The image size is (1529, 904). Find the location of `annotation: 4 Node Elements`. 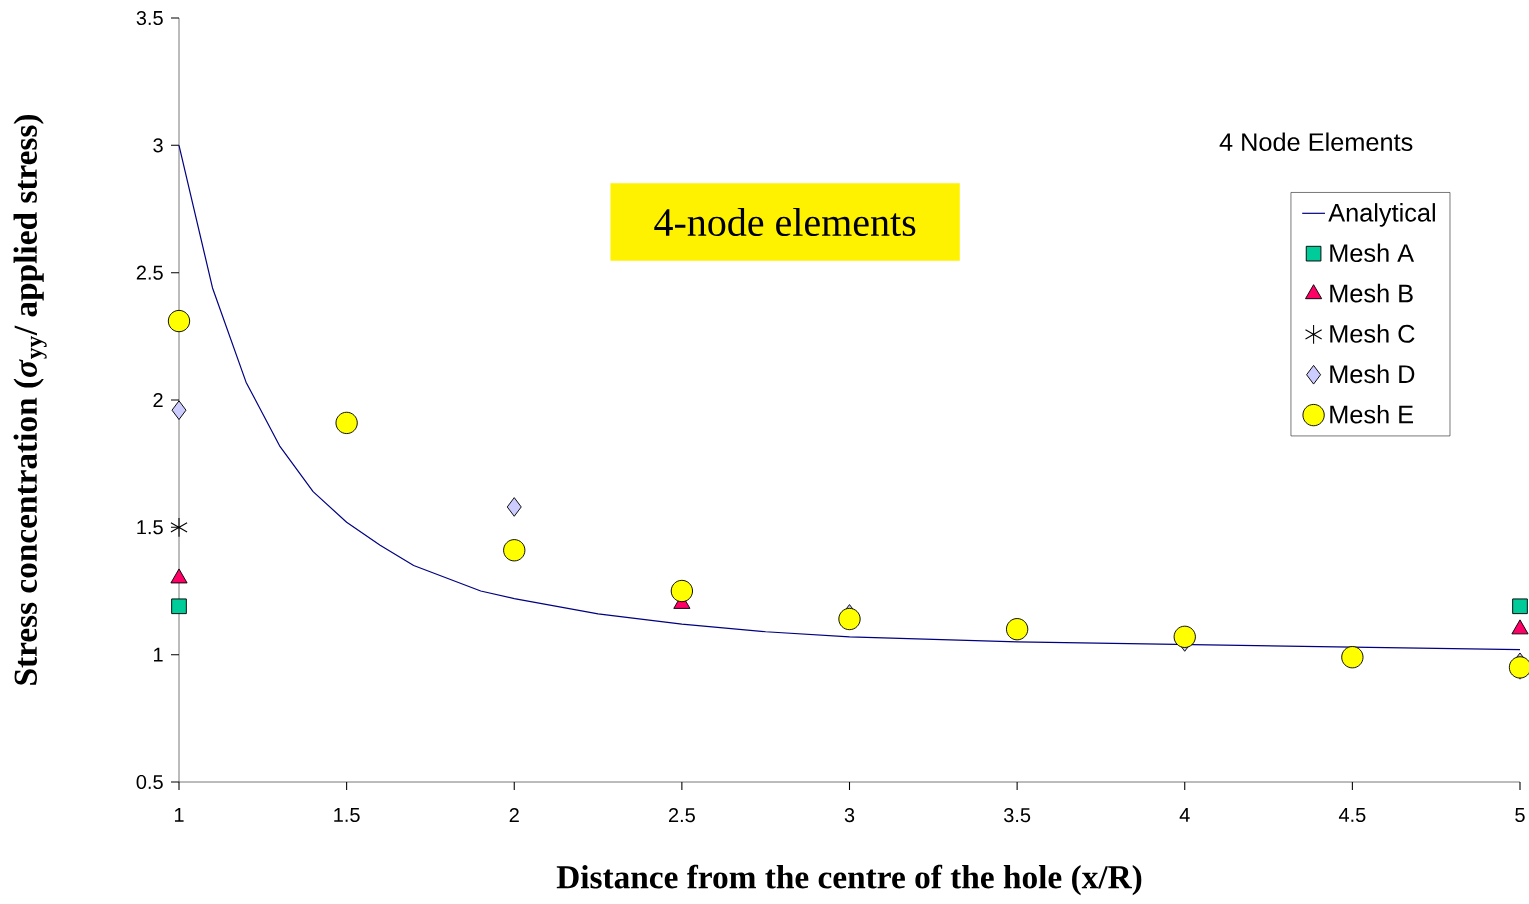

annotation: 4 Node Elements is located at coordinates (1316, 142).